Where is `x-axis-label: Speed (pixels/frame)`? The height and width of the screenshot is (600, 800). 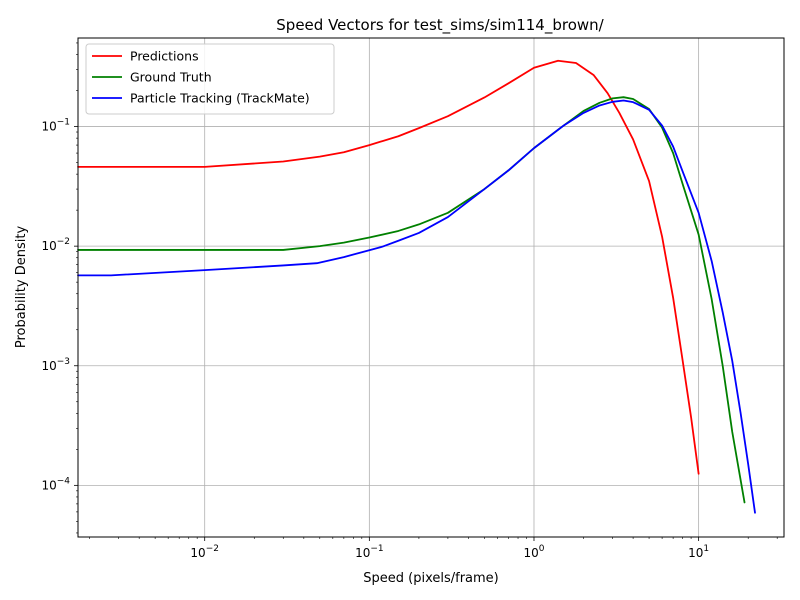
x-axis-label: Speed (pixels/frame) is located at coordinates (431, 578).